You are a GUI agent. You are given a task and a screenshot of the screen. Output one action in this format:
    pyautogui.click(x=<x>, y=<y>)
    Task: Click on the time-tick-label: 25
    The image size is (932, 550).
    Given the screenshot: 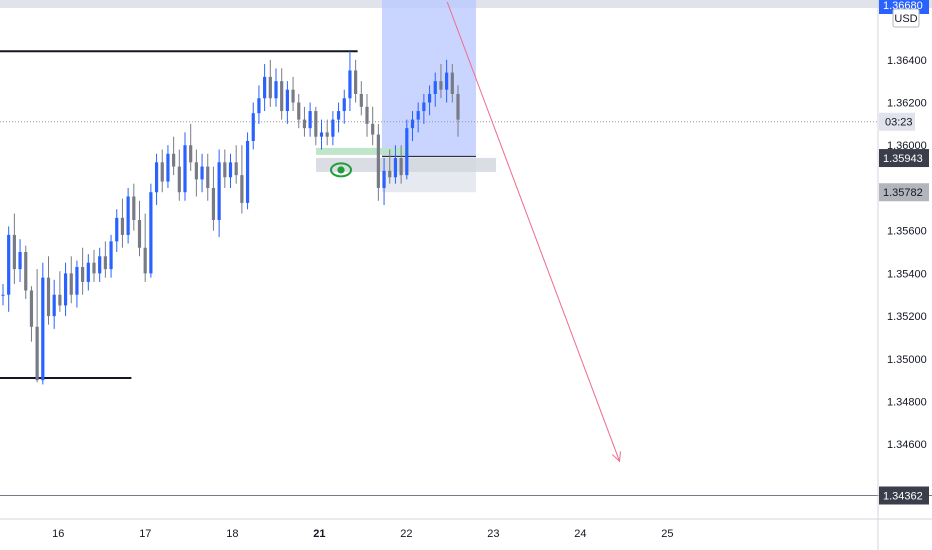 What is the action you would take?
    pyautogui.click(x=667, y=534)
    